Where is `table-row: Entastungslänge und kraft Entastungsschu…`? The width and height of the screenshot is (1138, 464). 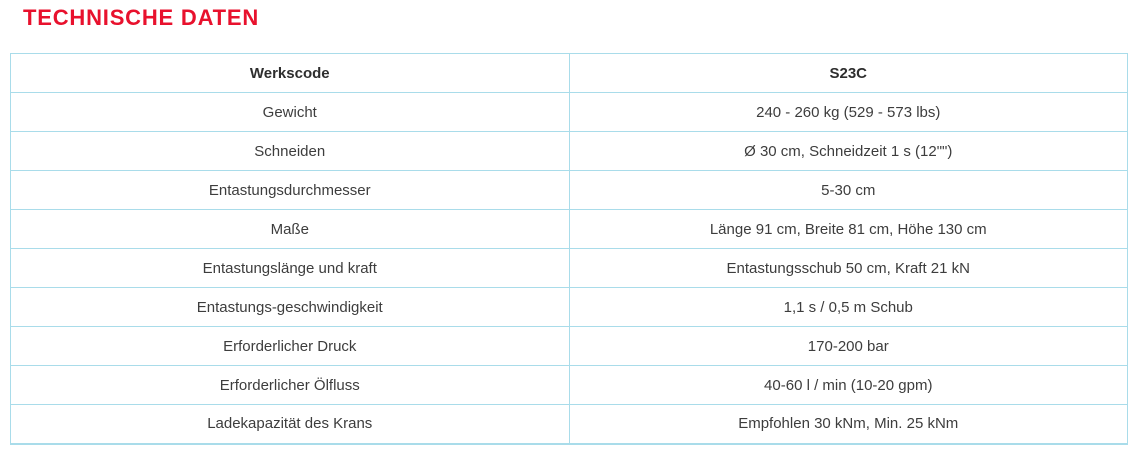 table-row: Entastungslänge und kraft Entastungsschu… is located at coordinates (569, 268).